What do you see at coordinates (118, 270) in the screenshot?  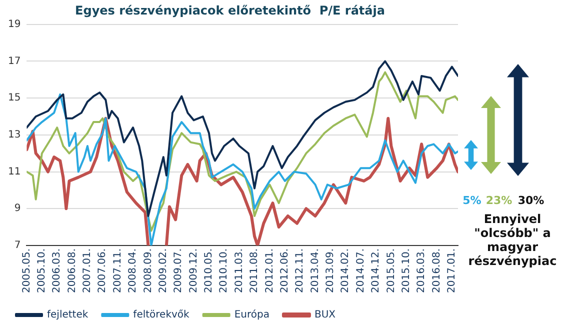 I see `x-tick-label: 2007.11.` at bounding box center [118, 270].